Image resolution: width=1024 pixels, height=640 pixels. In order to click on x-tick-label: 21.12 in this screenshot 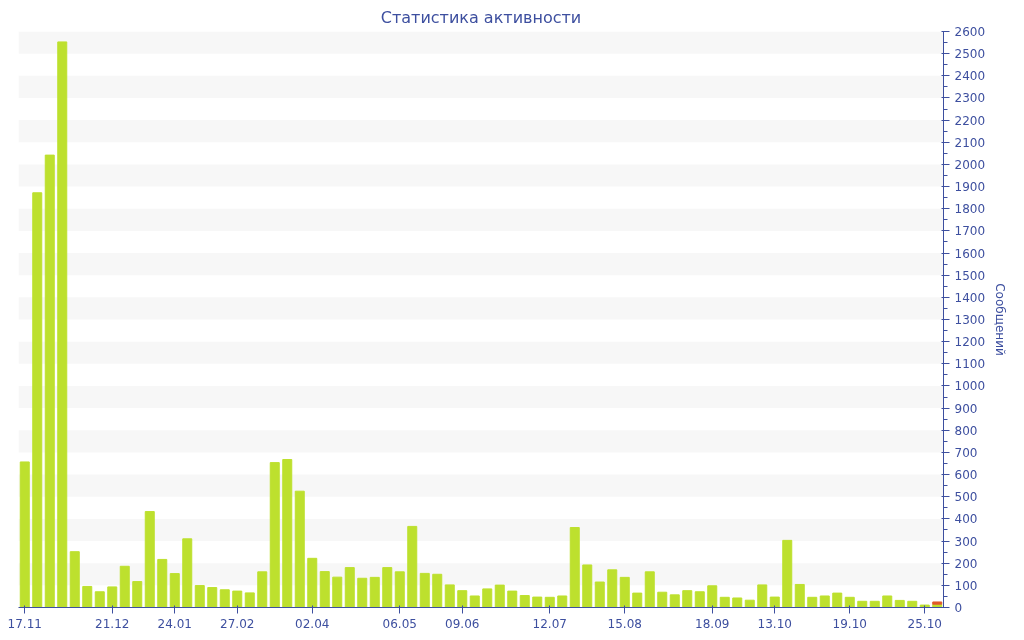, I will do `click(112, 623)`.